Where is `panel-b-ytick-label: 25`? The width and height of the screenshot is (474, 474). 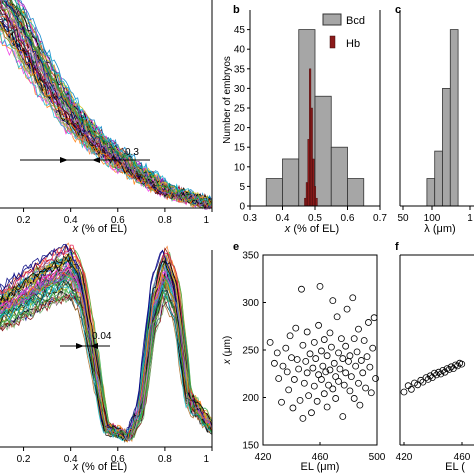
panel-b-ytick-label: 25 is located at coordinates (240, 109).